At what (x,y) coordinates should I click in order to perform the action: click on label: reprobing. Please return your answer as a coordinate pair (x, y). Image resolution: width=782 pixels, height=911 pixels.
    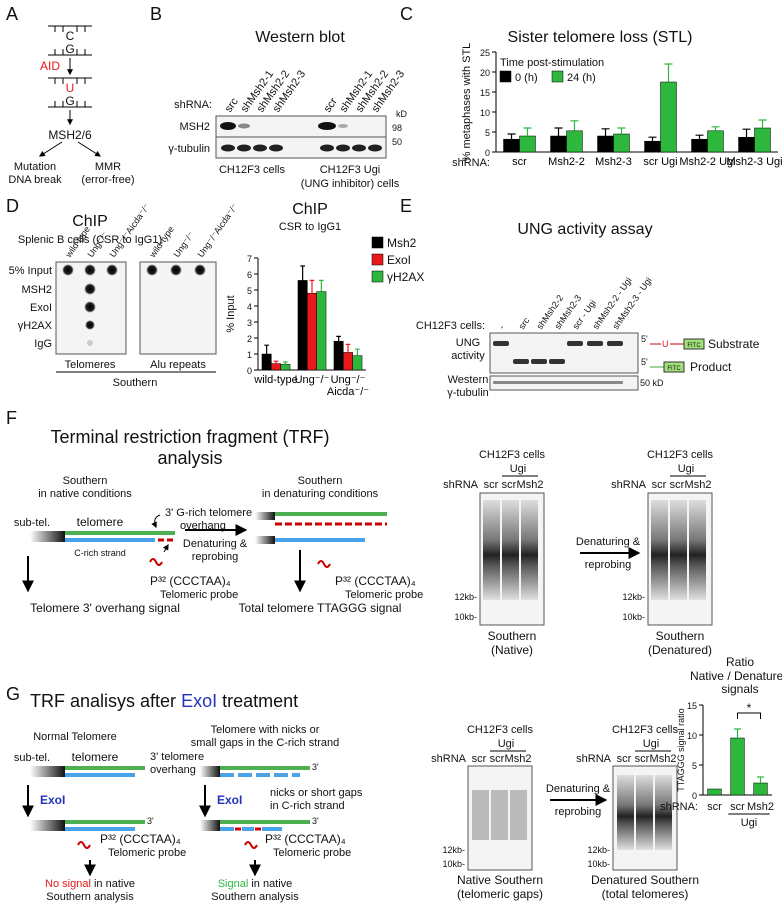
    Looking at the image, I should click on (578, 812).